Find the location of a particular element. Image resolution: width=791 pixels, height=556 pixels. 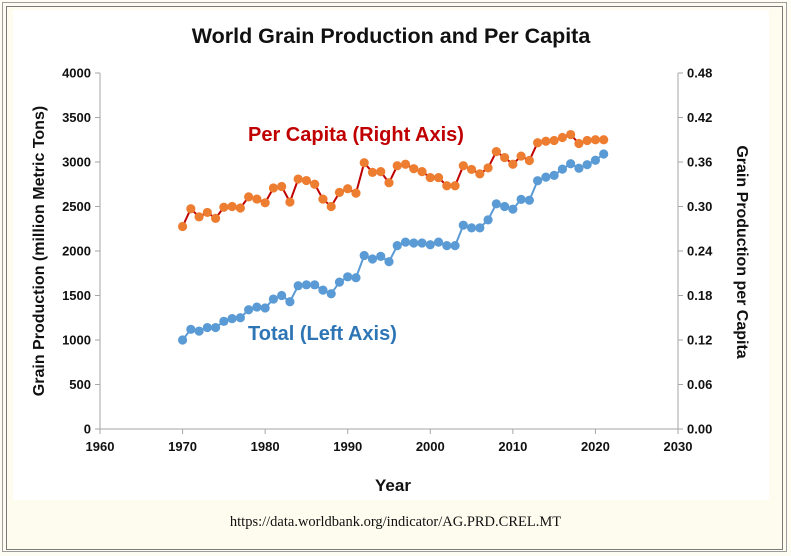

series-label-total: Total (Left Axis) is located at coordinates (322, 334).